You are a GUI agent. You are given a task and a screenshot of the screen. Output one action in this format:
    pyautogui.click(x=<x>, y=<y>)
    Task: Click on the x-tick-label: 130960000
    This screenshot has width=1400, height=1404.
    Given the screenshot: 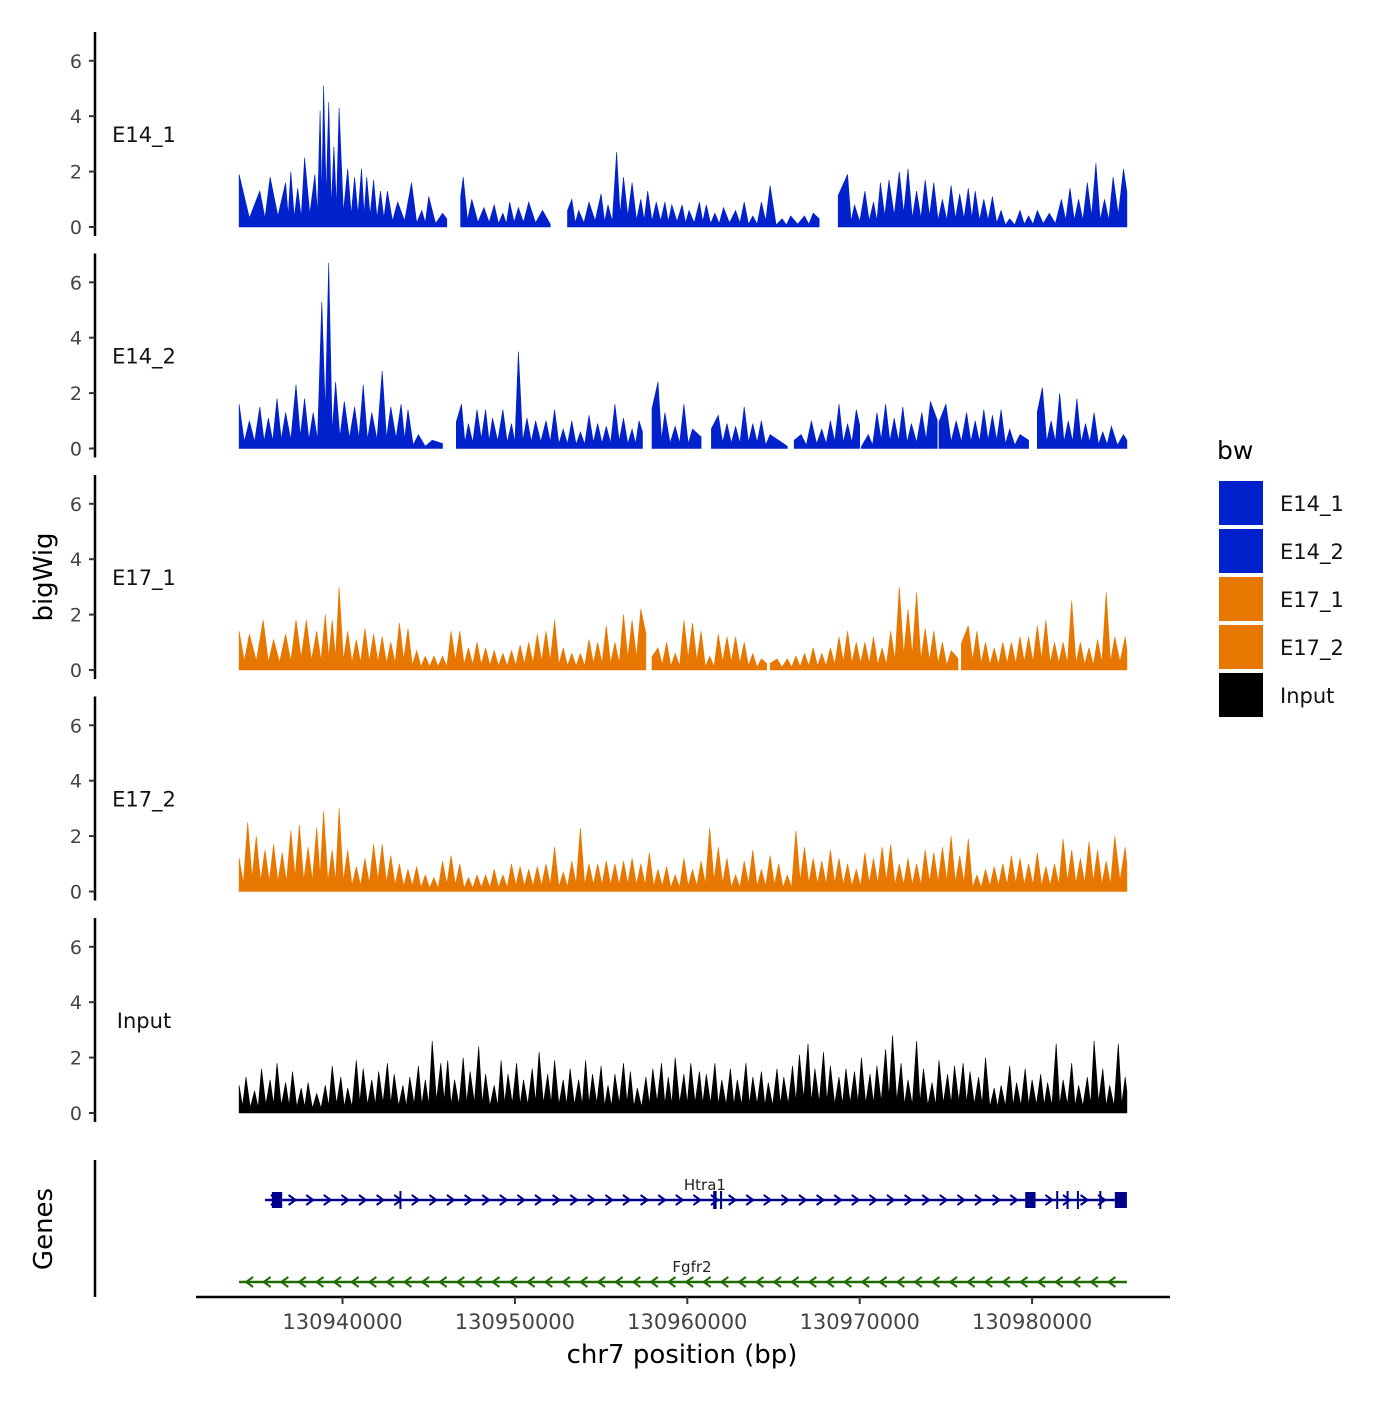 What is the action you would take?
    pyautogui.click(x=687, y=1322)
    